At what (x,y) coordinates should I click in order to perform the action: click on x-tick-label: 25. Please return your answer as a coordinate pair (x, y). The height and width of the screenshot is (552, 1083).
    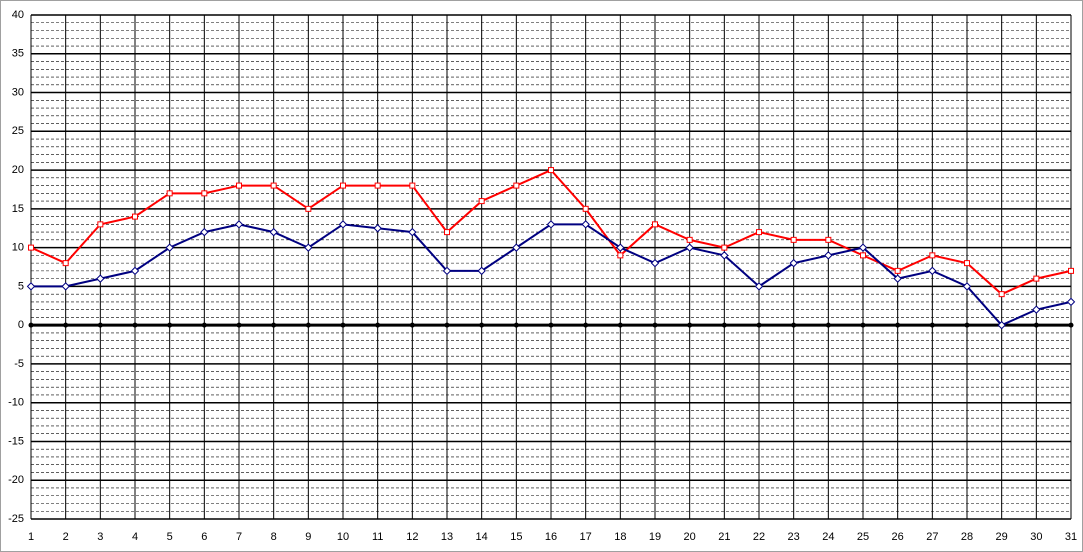
    Looking at the image, I should click on (863, 537).